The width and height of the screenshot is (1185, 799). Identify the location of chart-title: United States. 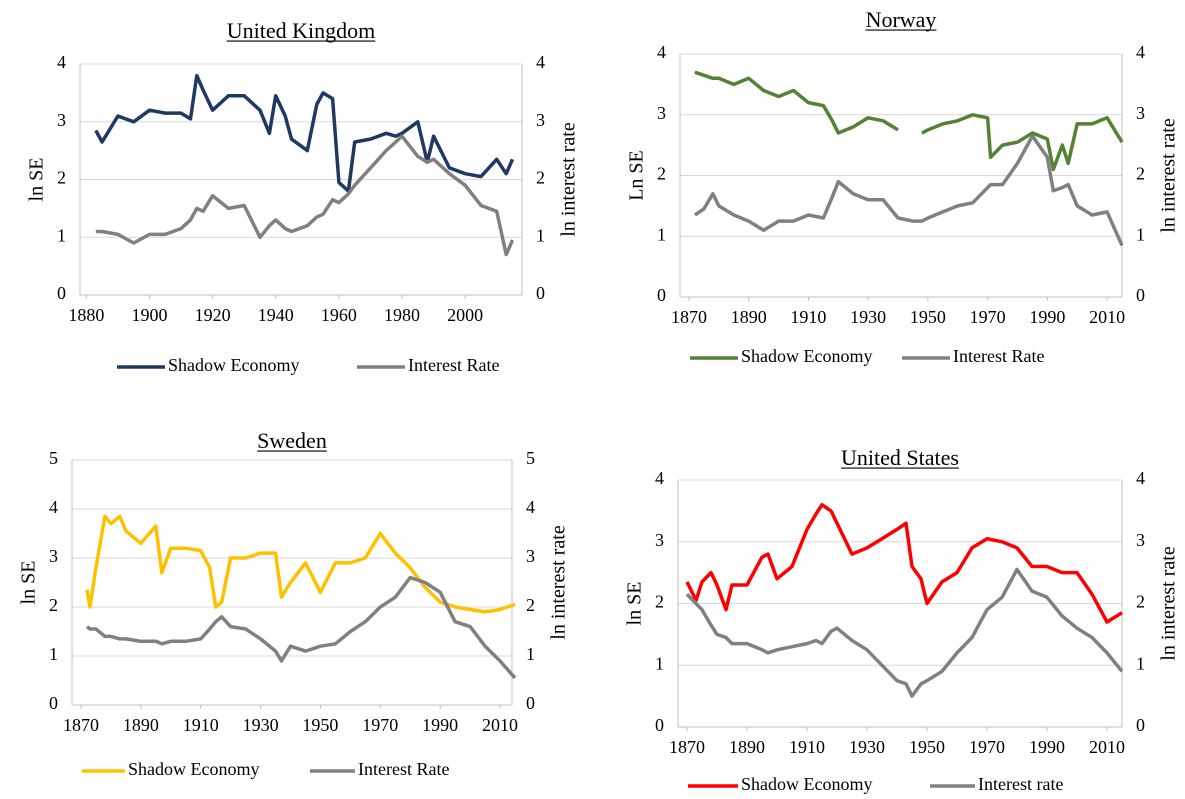
(900, 457).